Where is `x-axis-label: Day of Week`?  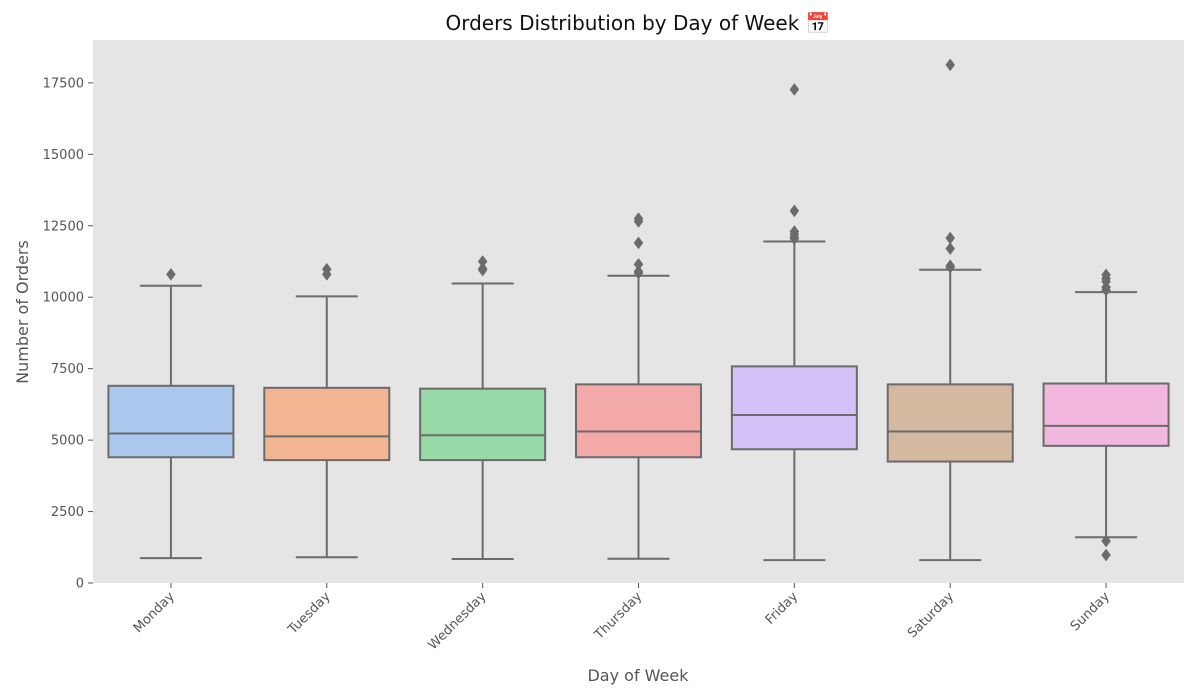 x-axis-label: Day of Week is located at coordinates (638, 675).